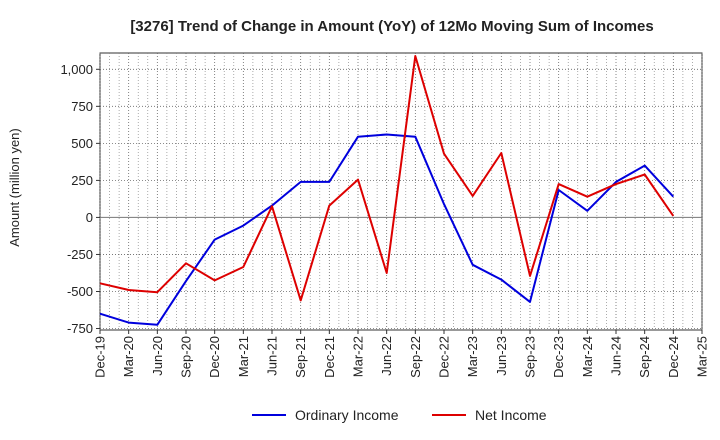  What do you see at coordinates (530, 357) in the screenshot?
I see `x-tick-label: Sep-23` at bounding box center [530, 357].